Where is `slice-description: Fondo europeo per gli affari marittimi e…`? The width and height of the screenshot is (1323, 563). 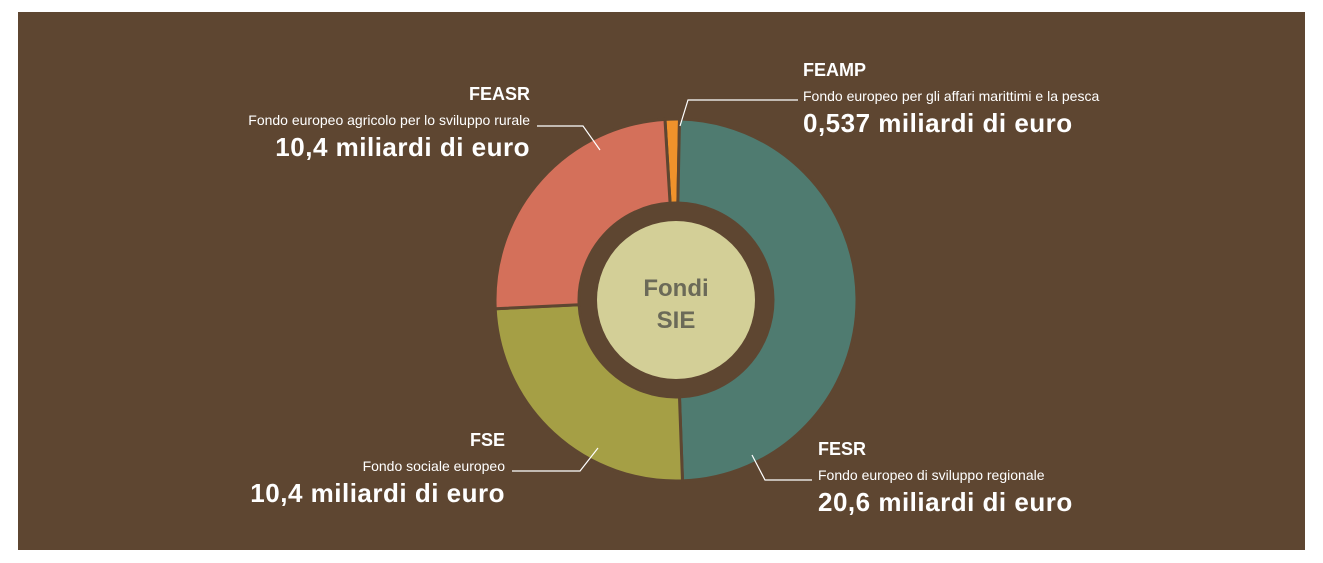
slice-description: Fondo europeo per gli affari marittimi e… is located at coordinates (951, 96).